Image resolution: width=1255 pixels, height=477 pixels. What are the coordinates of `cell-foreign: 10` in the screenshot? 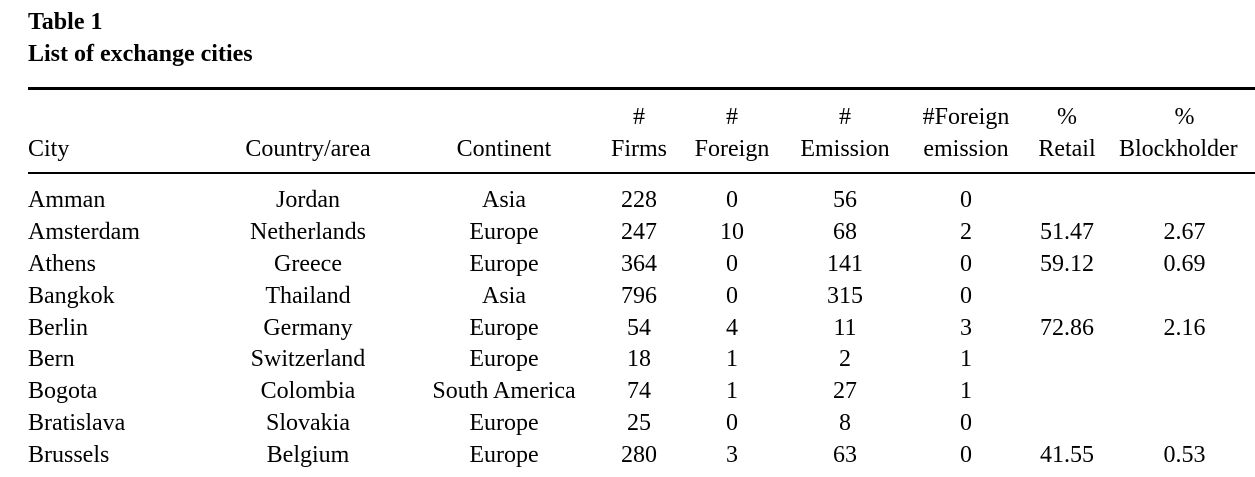 It's located at (732, 231).